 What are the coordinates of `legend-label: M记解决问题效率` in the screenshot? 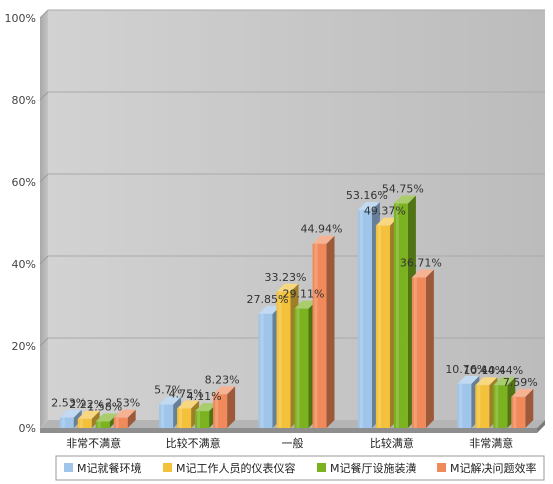 It's located at (493, 468).